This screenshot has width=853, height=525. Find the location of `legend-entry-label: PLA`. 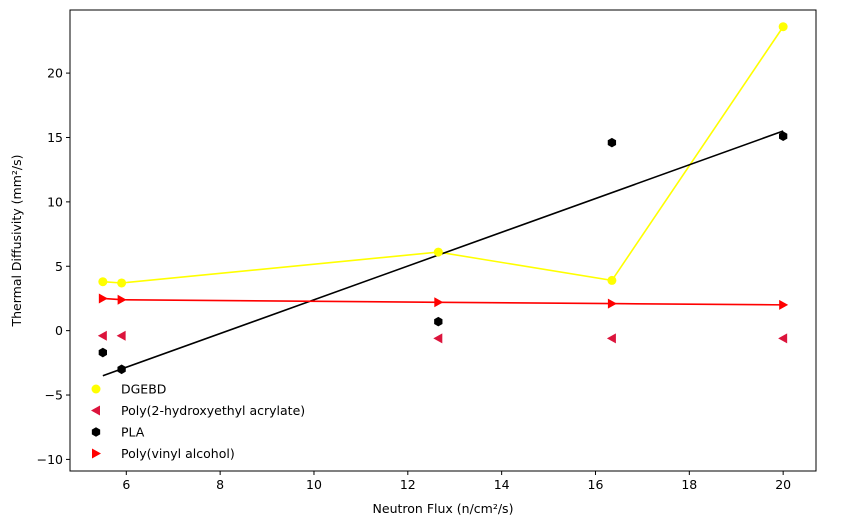

legend-entry-label: PLA is located at coordinates (133, 432).